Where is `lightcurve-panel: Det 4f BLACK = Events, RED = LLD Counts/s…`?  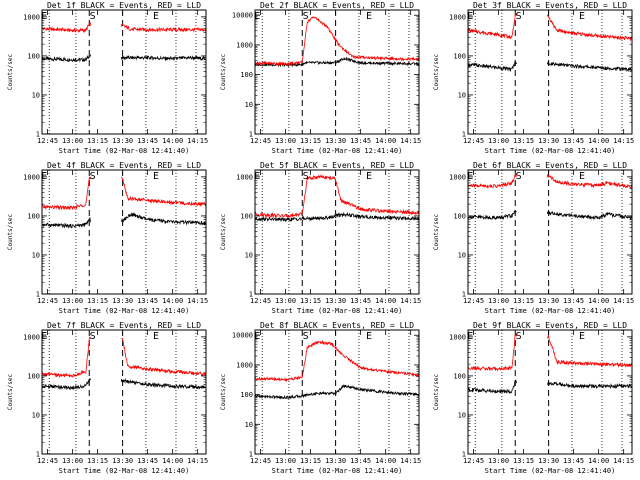
lightcurve-panel: Det 4f BLACK = Events, RED = LLD Counts/s… is located at coordinates (107, 238).